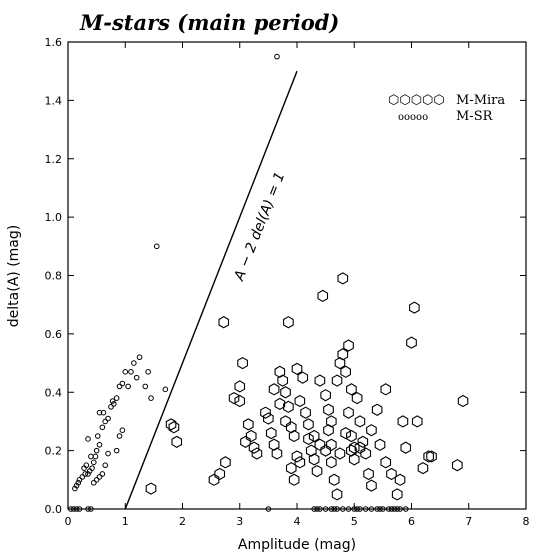 The image size is (536, 554). Describe the element at coordinates (68, 521) in the screenshot. I see `x-tick-label: 0` at that location.